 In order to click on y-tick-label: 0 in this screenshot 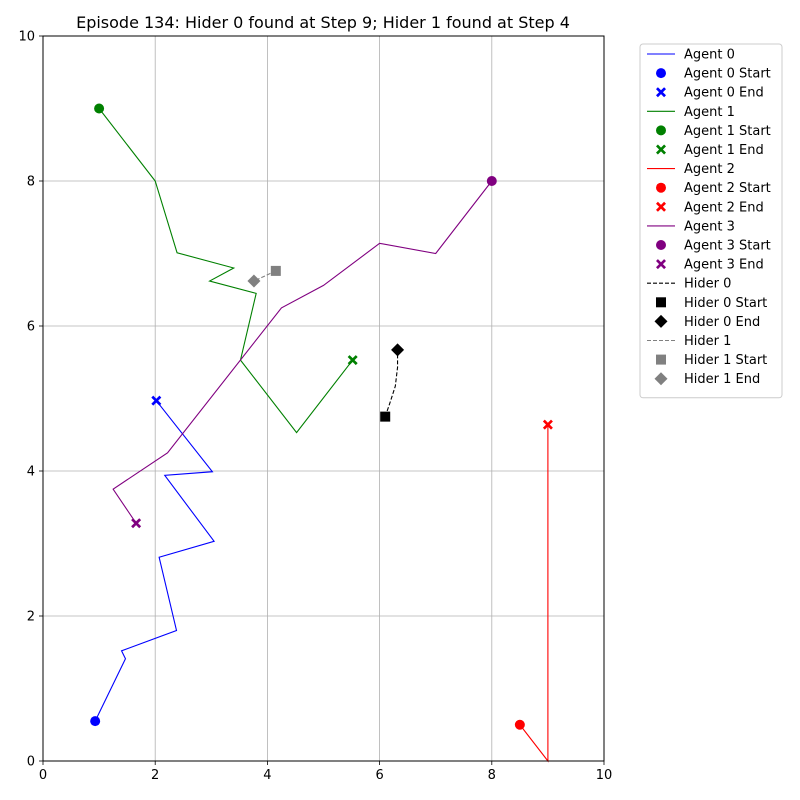, I will do `click(31, 762)`.